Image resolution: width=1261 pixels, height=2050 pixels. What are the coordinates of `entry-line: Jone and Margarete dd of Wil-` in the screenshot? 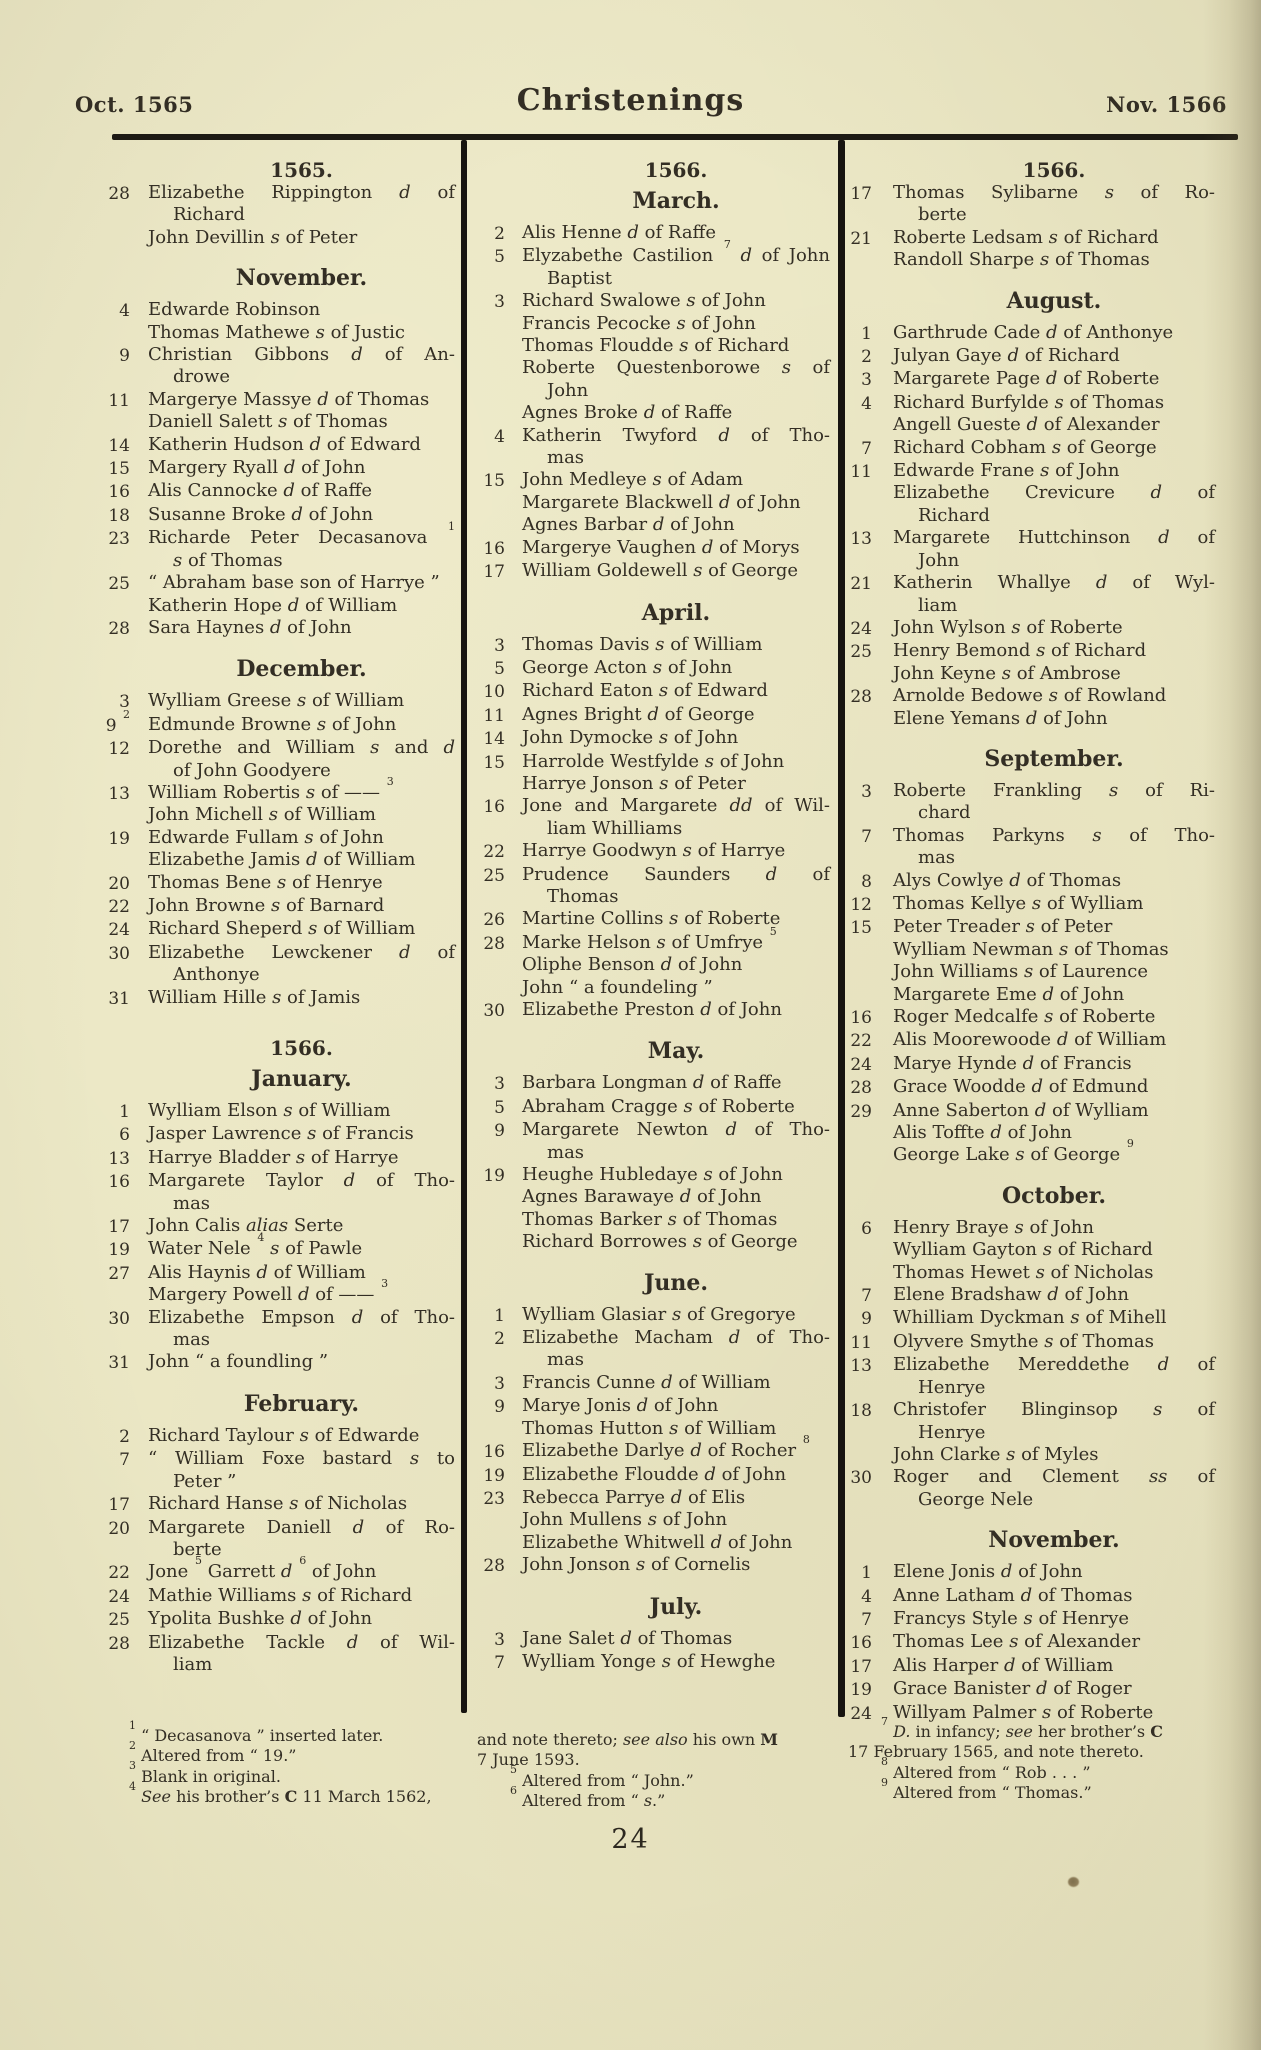 It's located at (676, 806).